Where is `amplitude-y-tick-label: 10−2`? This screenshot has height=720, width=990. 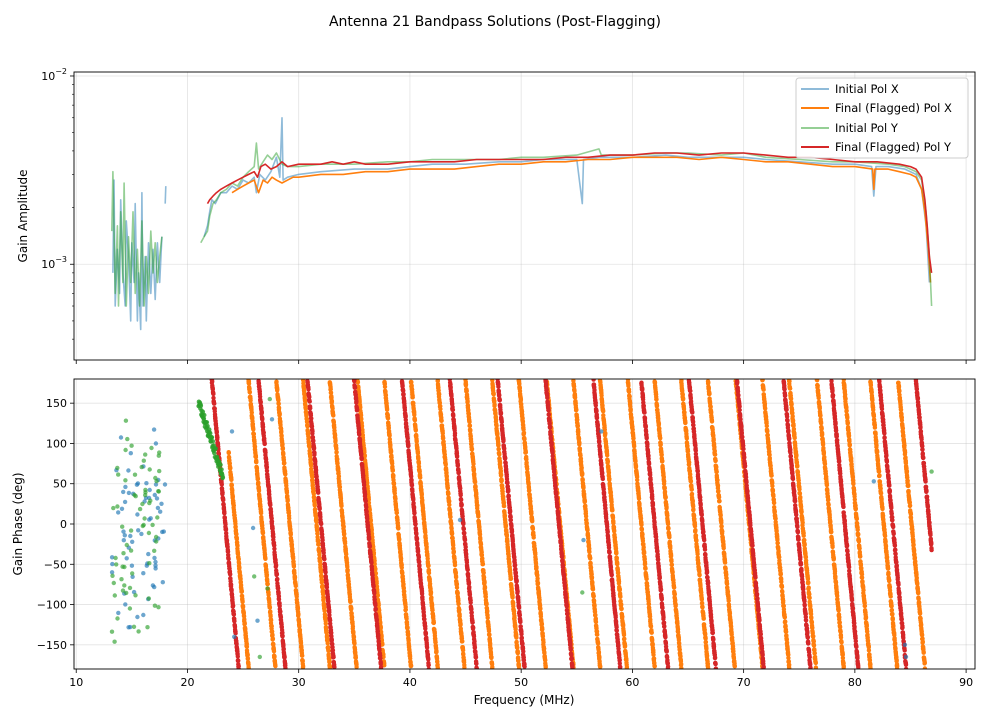
amplitude-y-tick-label: 10−2 is located at coordinates (54, 75).